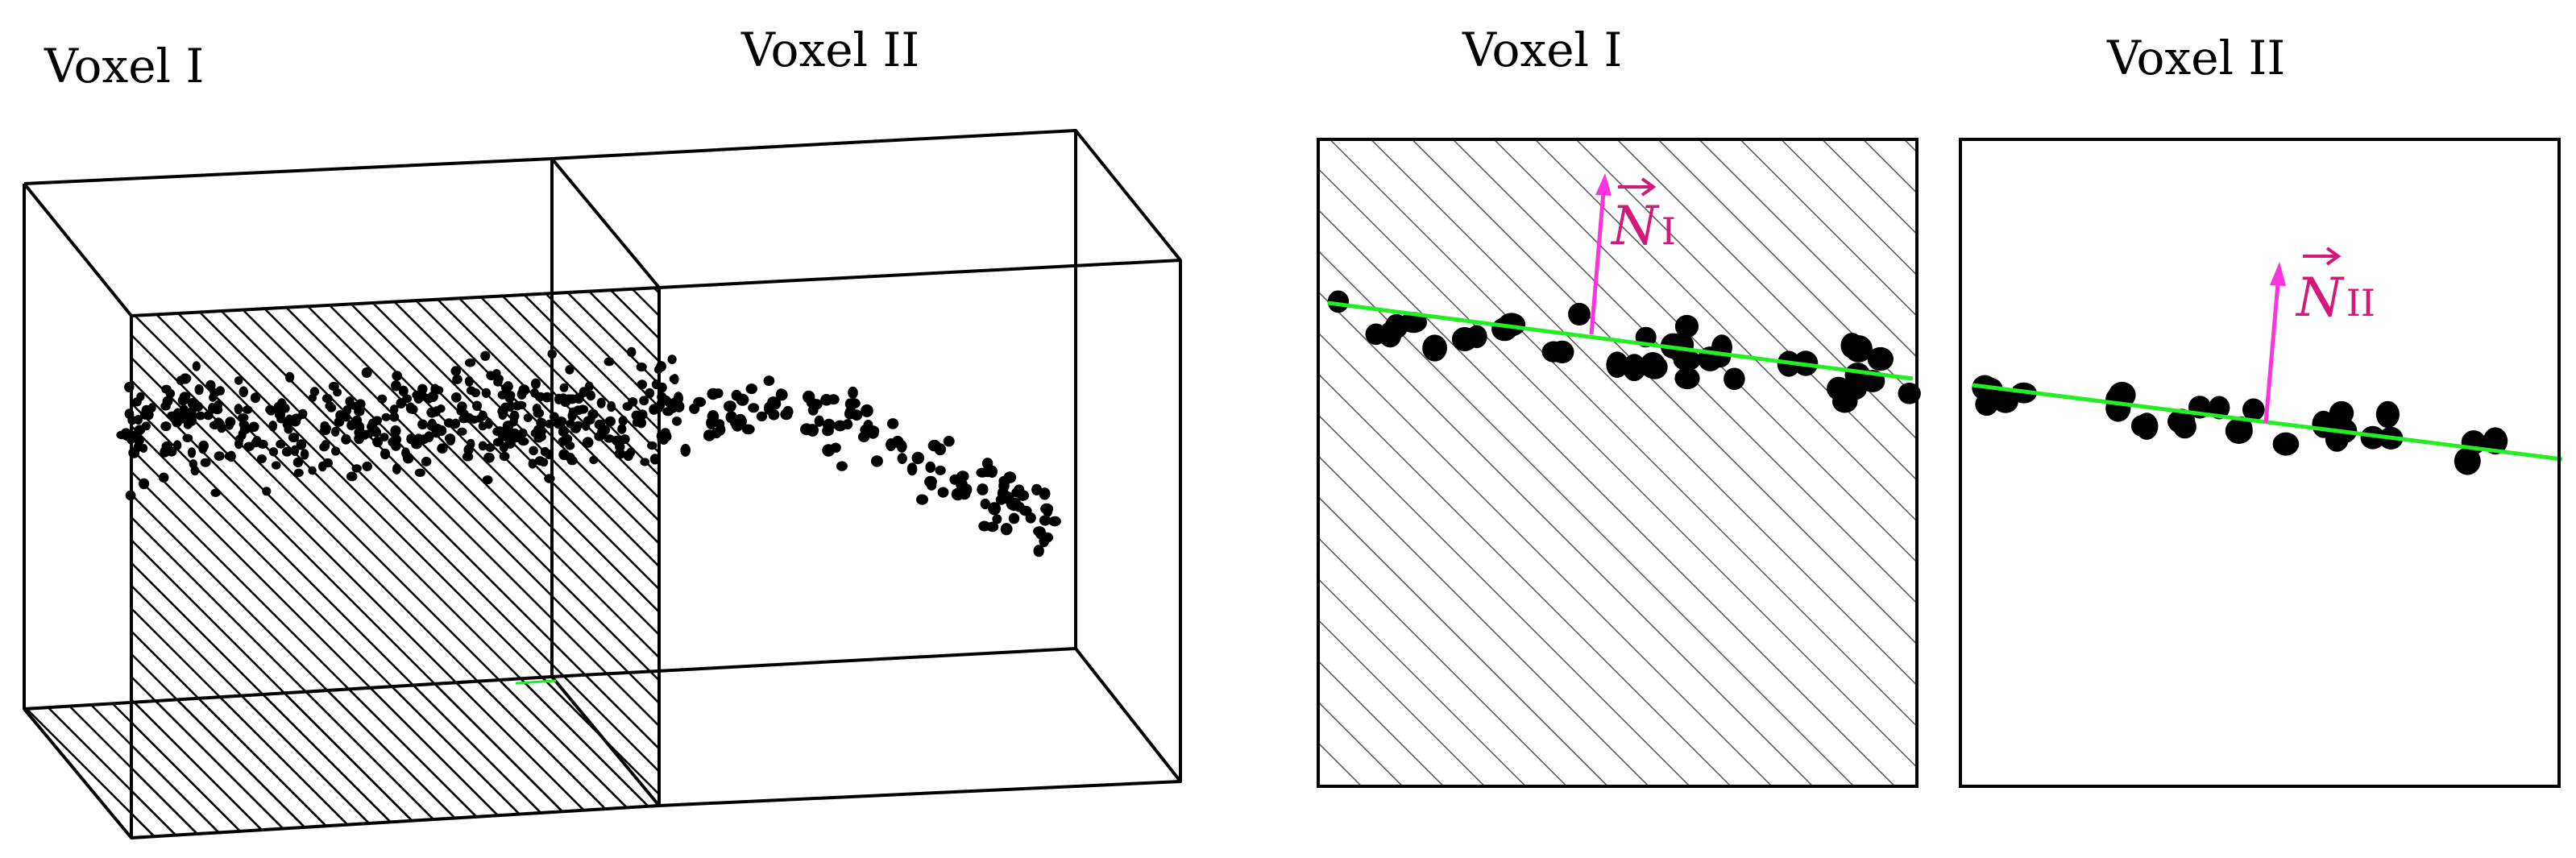  I want to click on bottom-hatched-plane, so click(341, 758).